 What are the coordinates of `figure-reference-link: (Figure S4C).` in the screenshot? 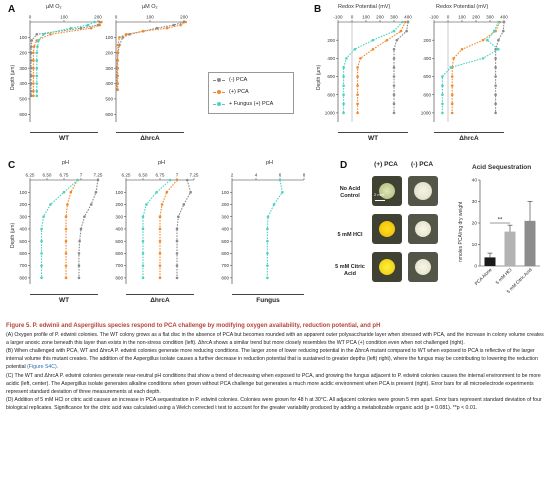 It's located at (43, 367).